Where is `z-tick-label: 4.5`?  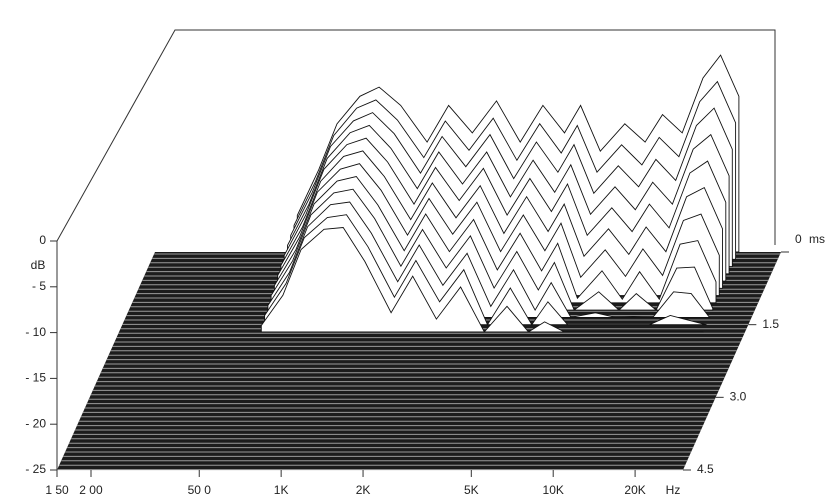
z-tick-label: 4.5 is located at coordinates (705, 469).